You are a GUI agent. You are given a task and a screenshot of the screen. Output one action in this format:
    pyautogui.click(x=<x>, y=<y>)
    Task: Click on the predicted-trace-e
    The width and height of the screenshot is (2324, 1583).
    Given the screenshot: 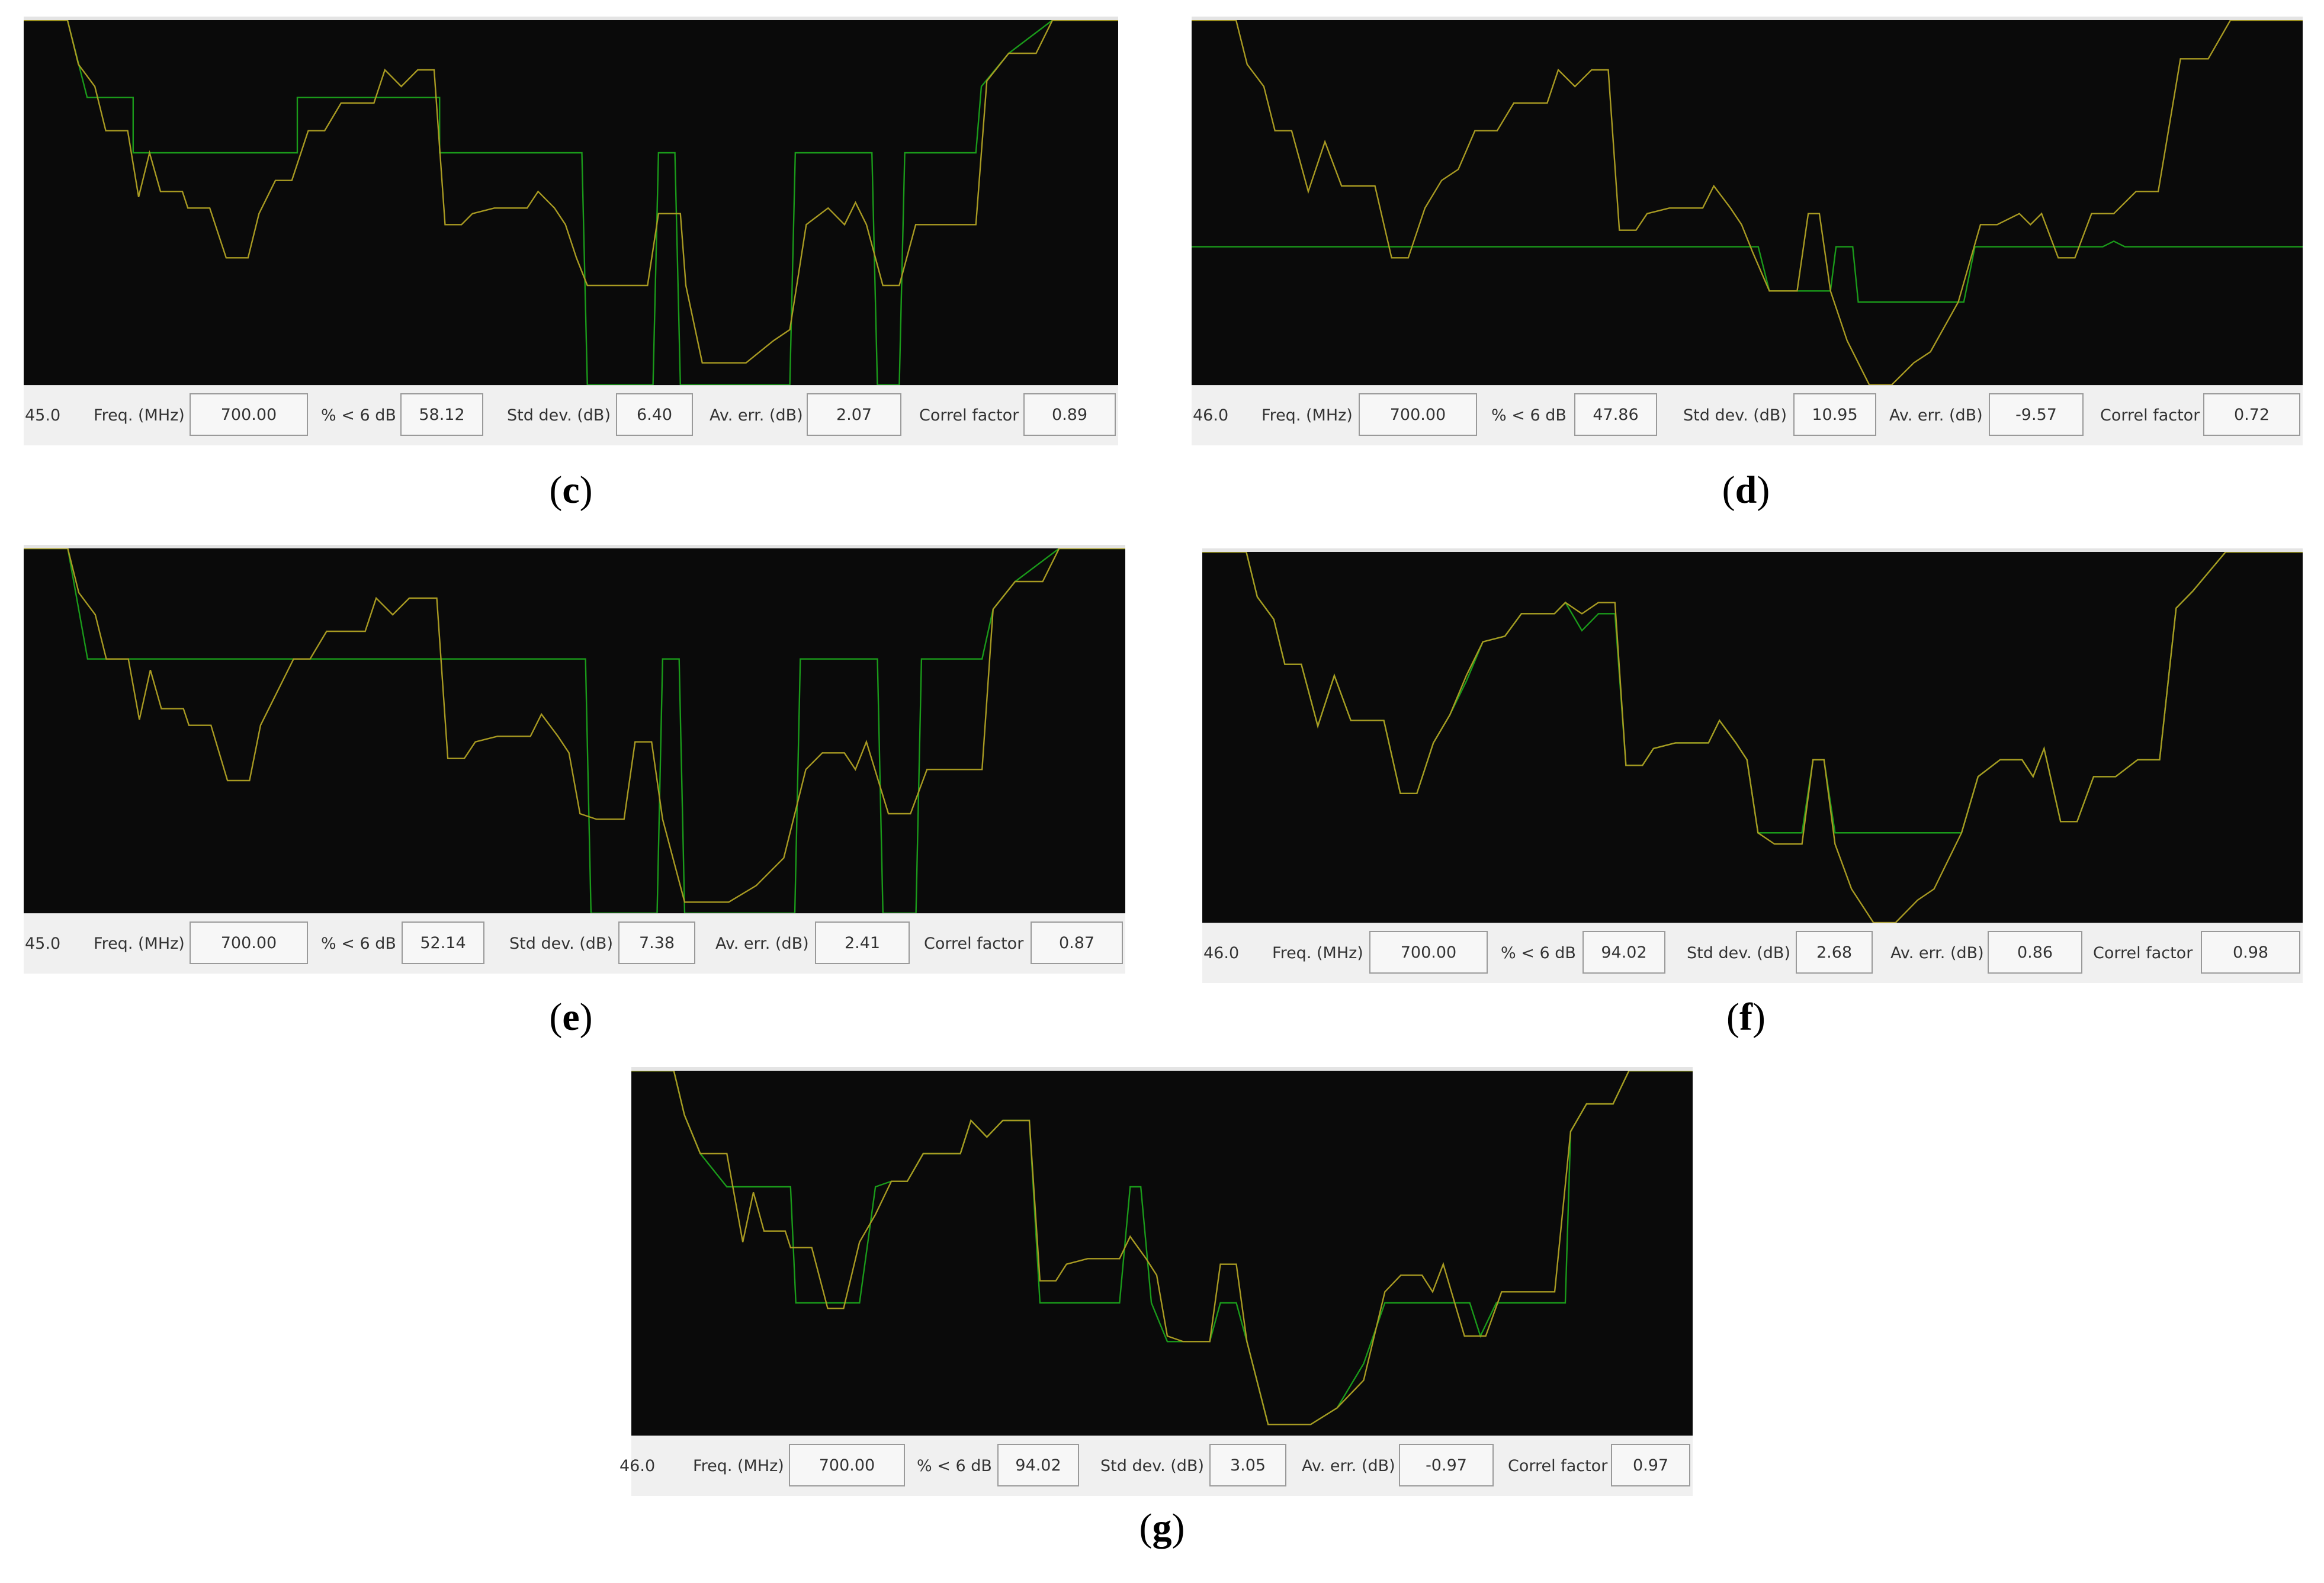 What is the action you would take?
    pyautogui.click(x=574, y=730)
    